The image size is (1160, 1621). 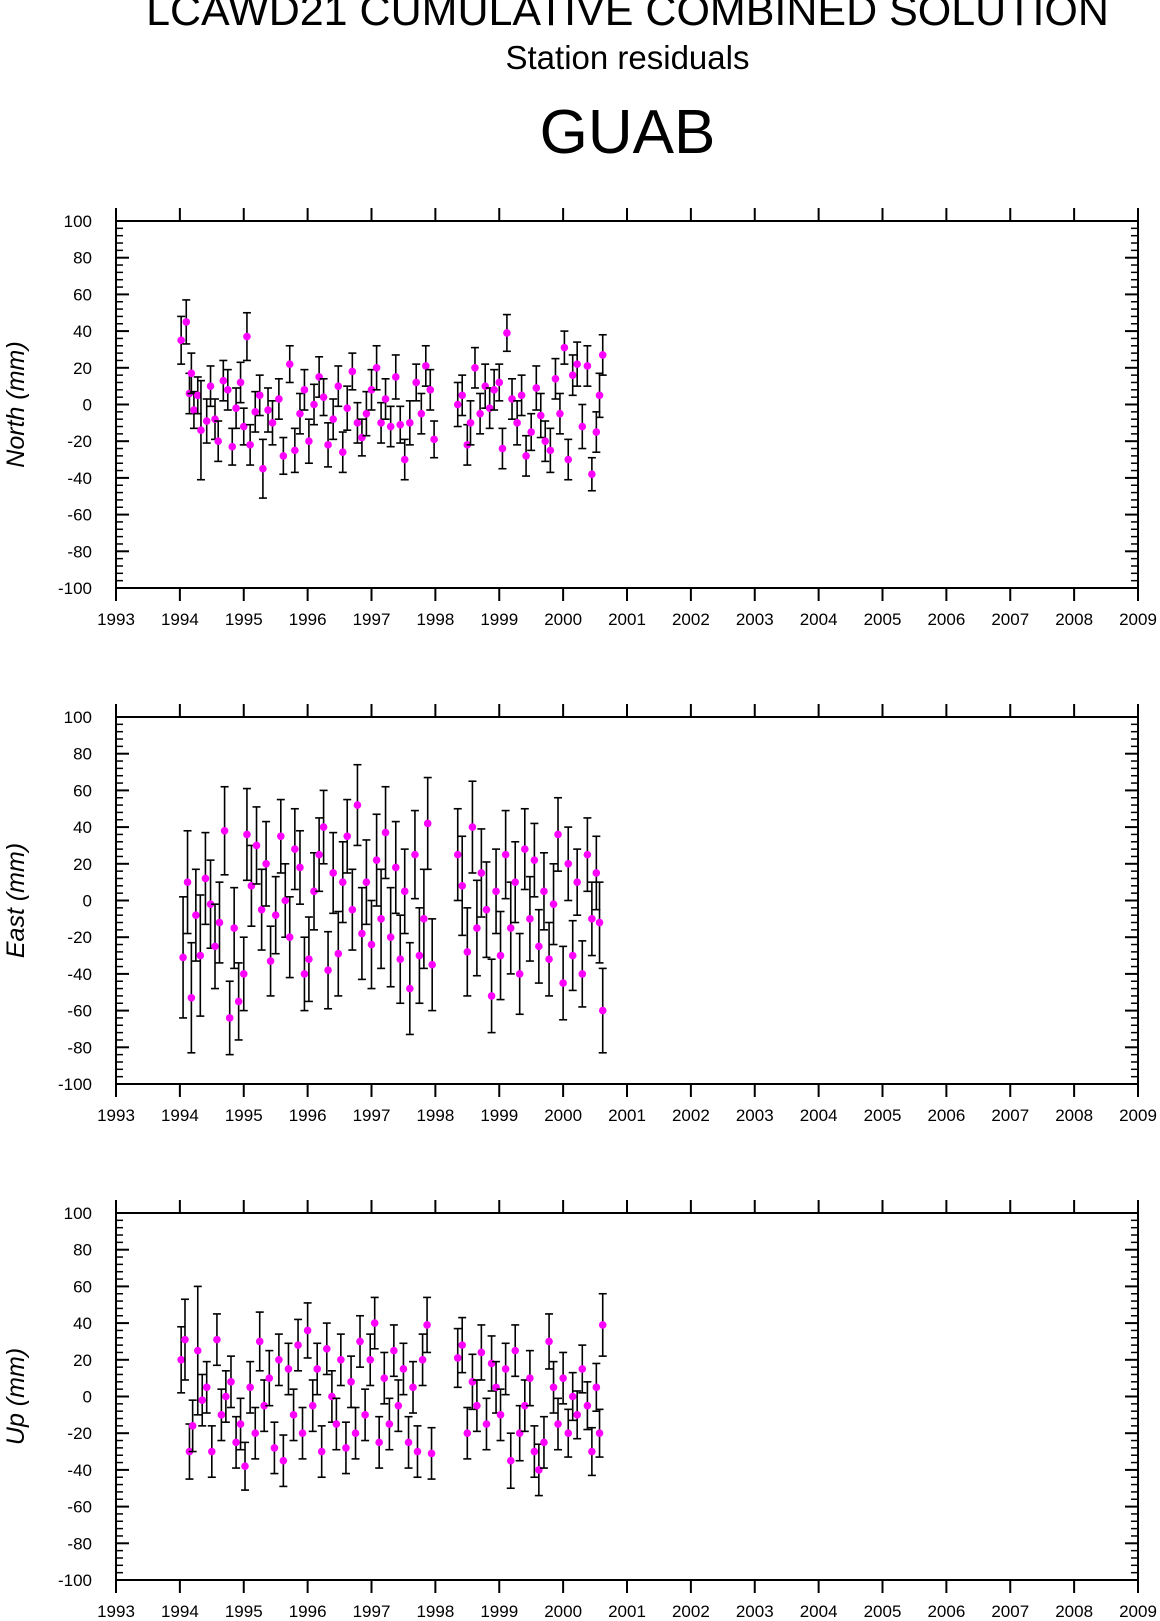 What do you see at coordinates (308, 619) in the screenshot?
I see `x-tick-label: 1996` at bounding box center [308, 619].